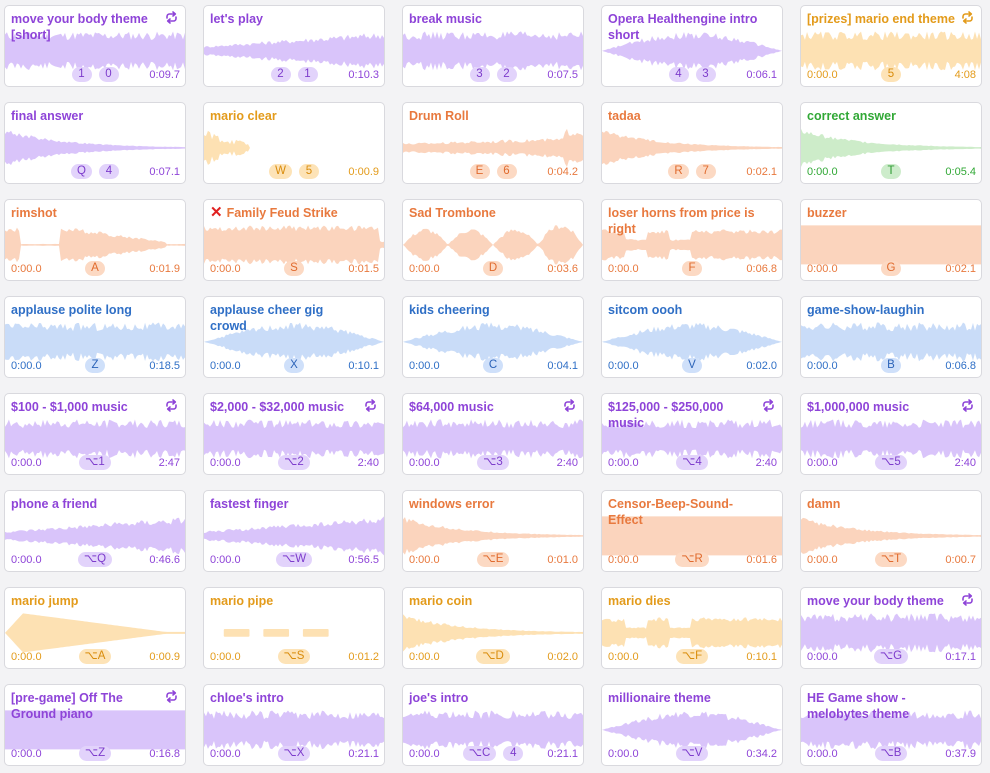 Image resolution: width=990 pixels, height=773 pixels. What do you see at coordinates (294, 268) in the screenshot?
I see `hotkeys: S` at bounding box center [294, 268].